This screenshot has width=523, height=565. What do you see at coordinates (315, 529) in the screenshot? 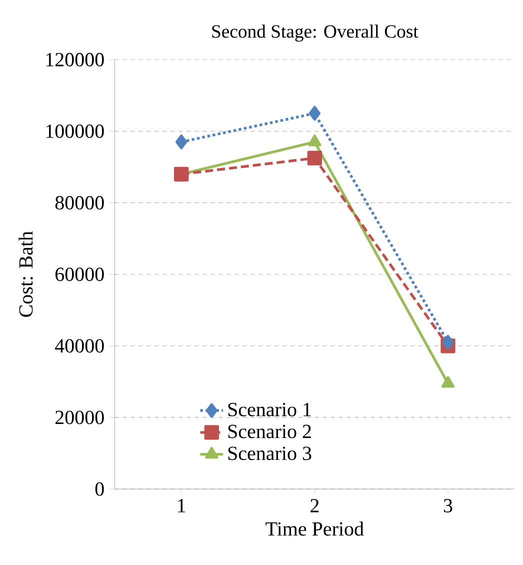
I see `x-axis-title: Time Period` at bounding box center [315, 529].